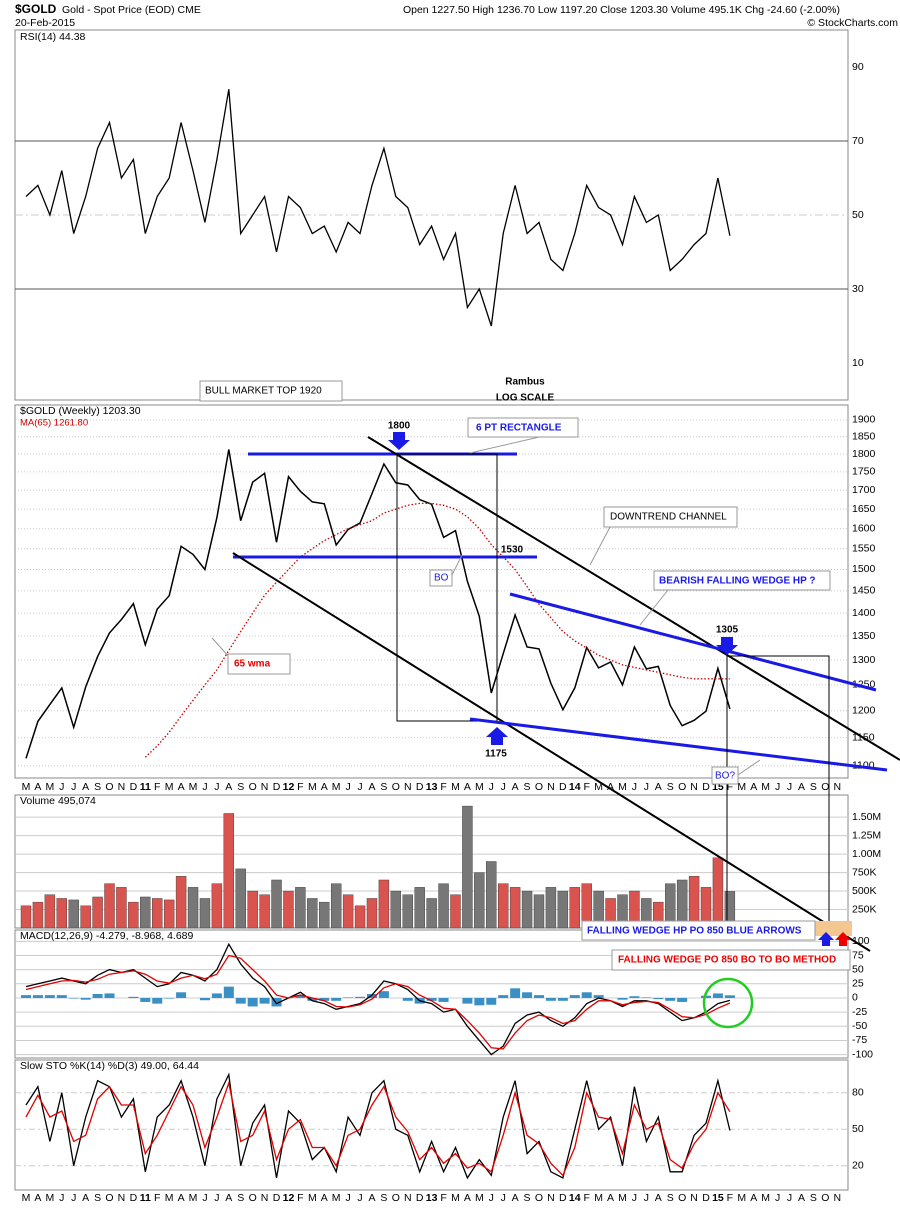  Describe the element at coordinates (864, 660) in the screenshot. I see `y-tick-label: 1300` at that location.